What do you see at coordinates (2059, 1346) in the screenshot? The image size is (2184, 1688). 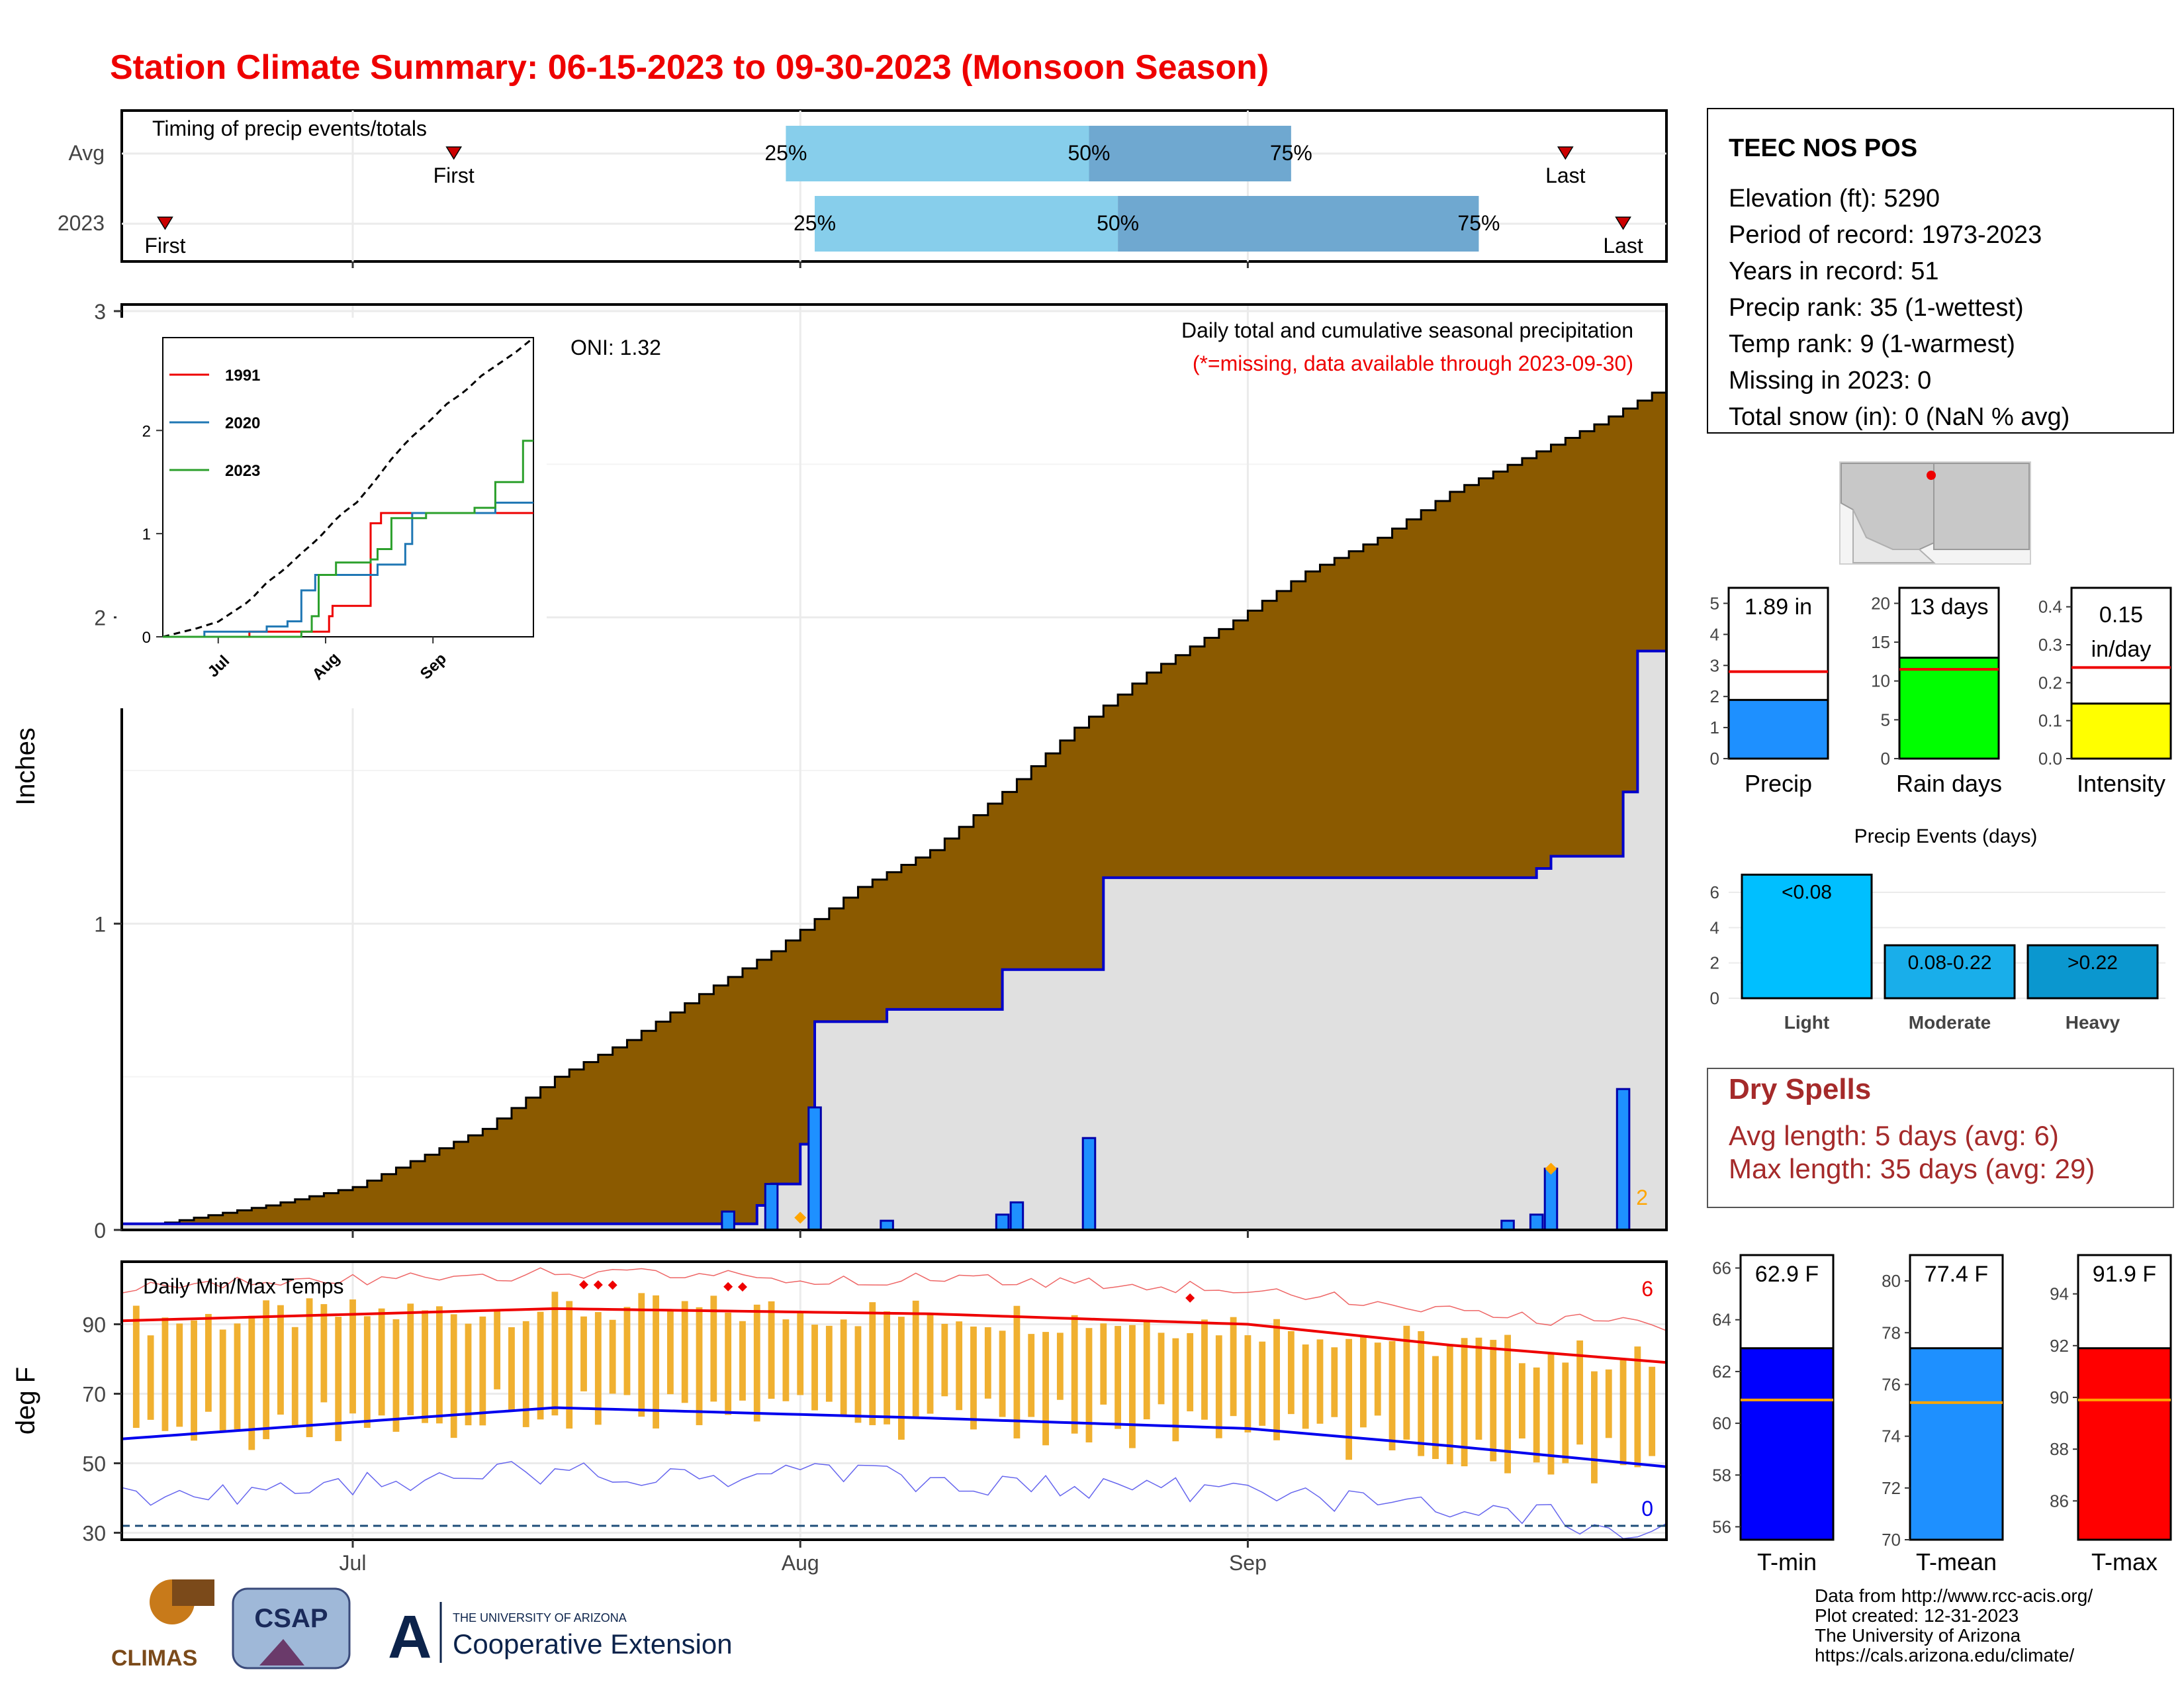 I see `temp-summary-ytick-label: 92` at bounding box center [2059, 1346].